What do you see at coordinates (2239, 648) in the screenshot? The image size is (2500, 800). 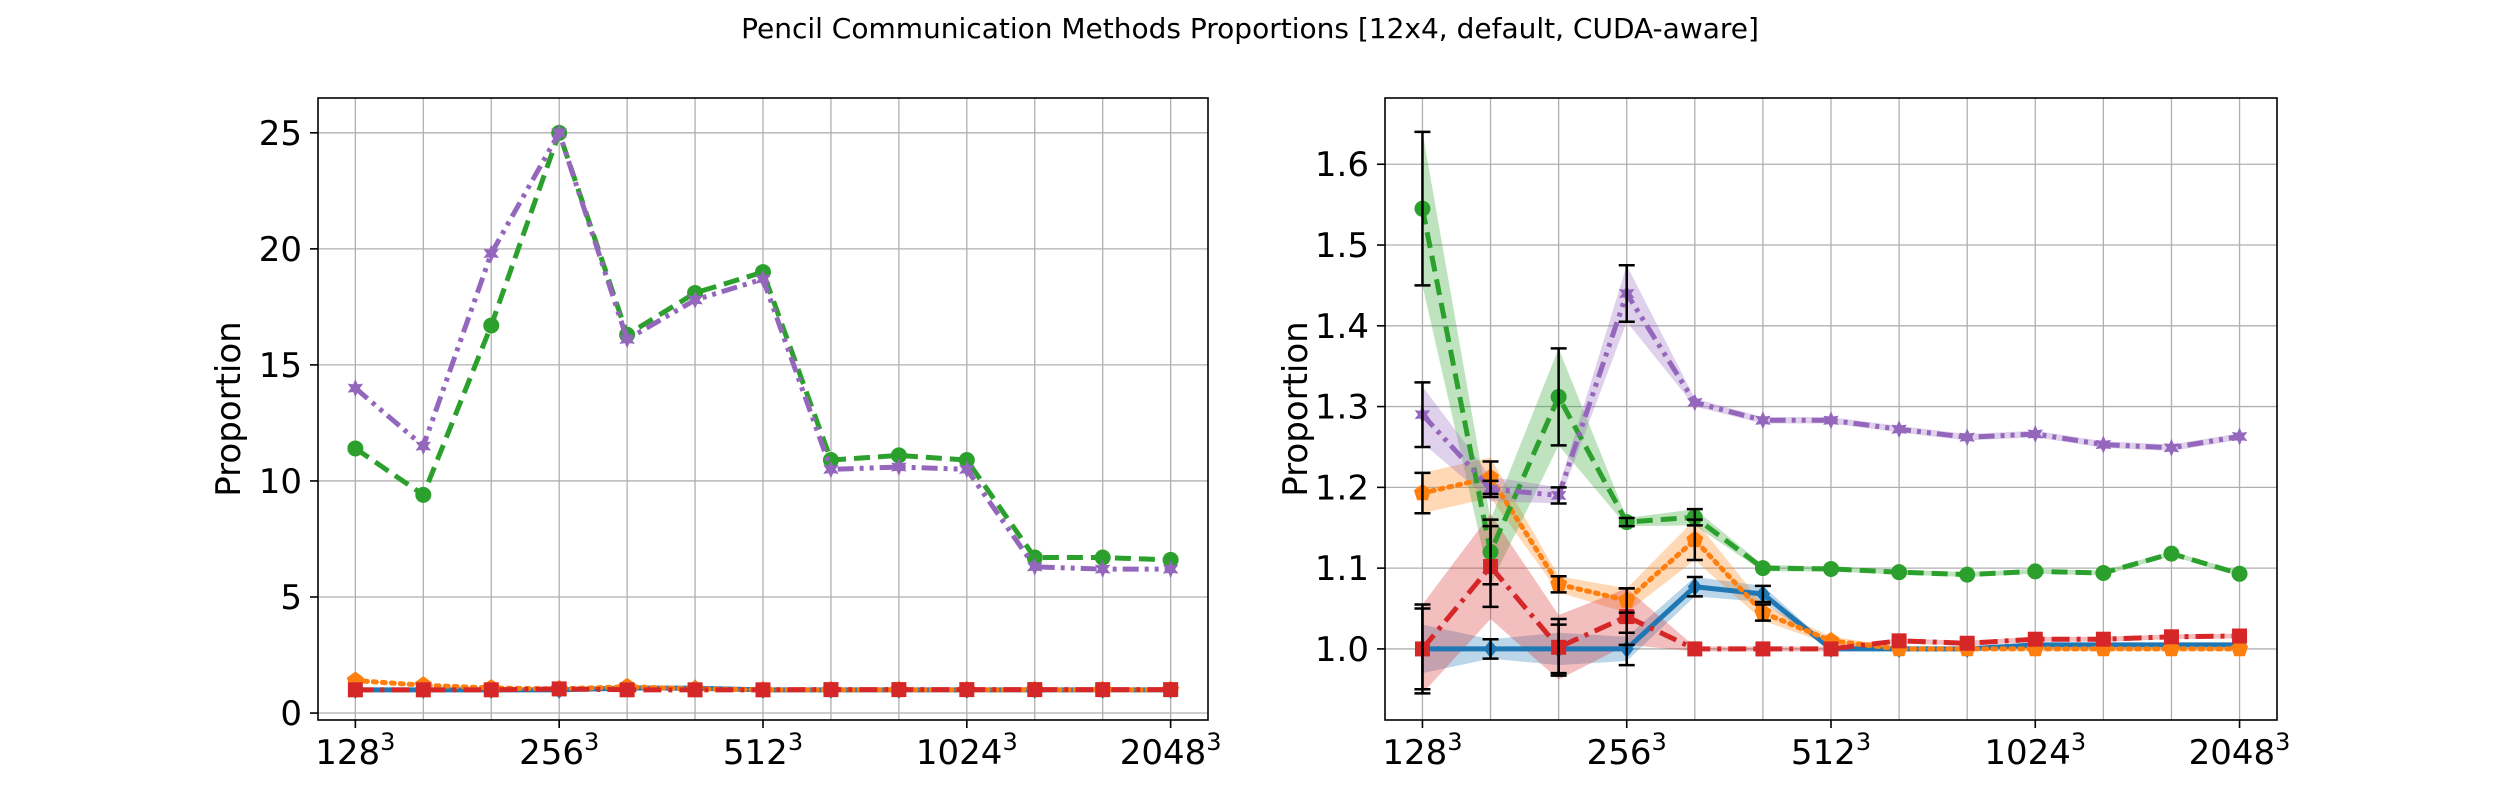 I see `series-2-point` at bounding box center [2239, 648].